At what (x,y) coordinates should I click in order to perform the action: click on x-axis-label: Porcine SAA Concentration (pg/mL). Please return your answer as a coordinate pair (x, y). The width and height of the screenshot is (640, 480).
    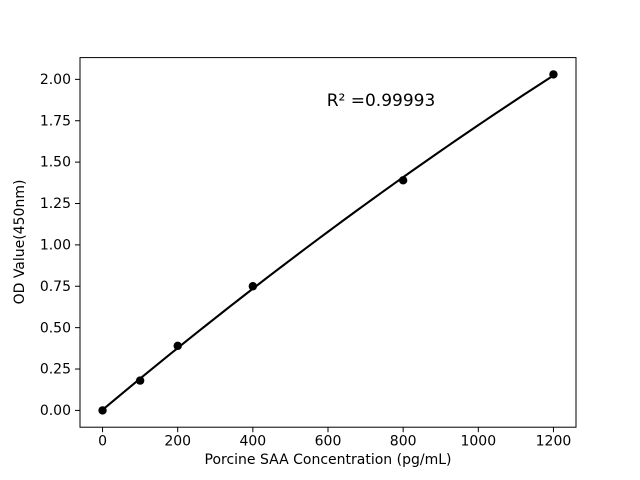
    Looking at the image, I should click on (328, 460).